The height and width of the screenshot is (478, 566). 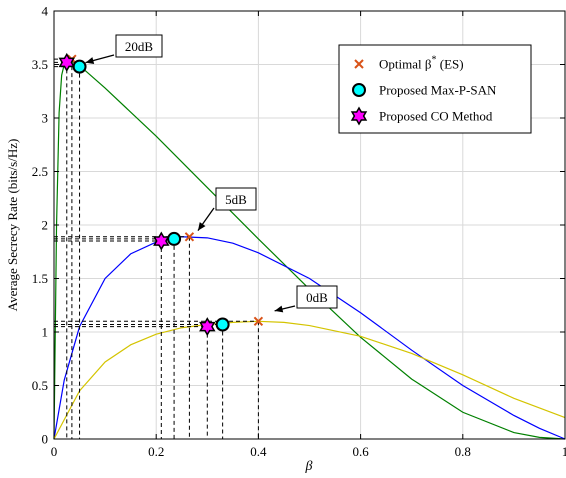 What do you see at coordinates (79, 66) in the screenshot?
I see `max-p-san-marker-20dB` at bounding box center [79, 66].